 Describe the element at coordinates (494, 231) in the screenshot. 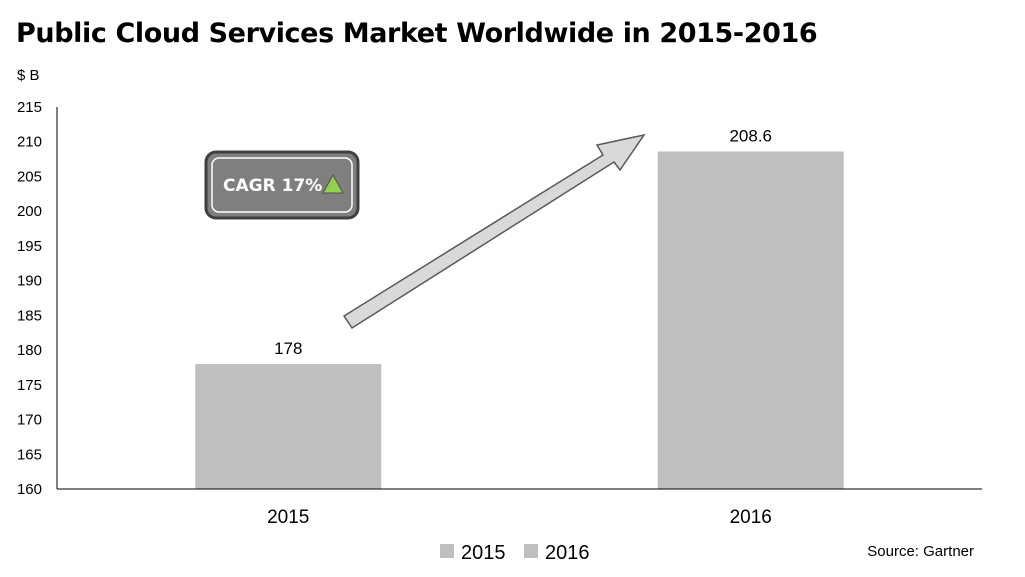

I see `growth-arrow` at that location.